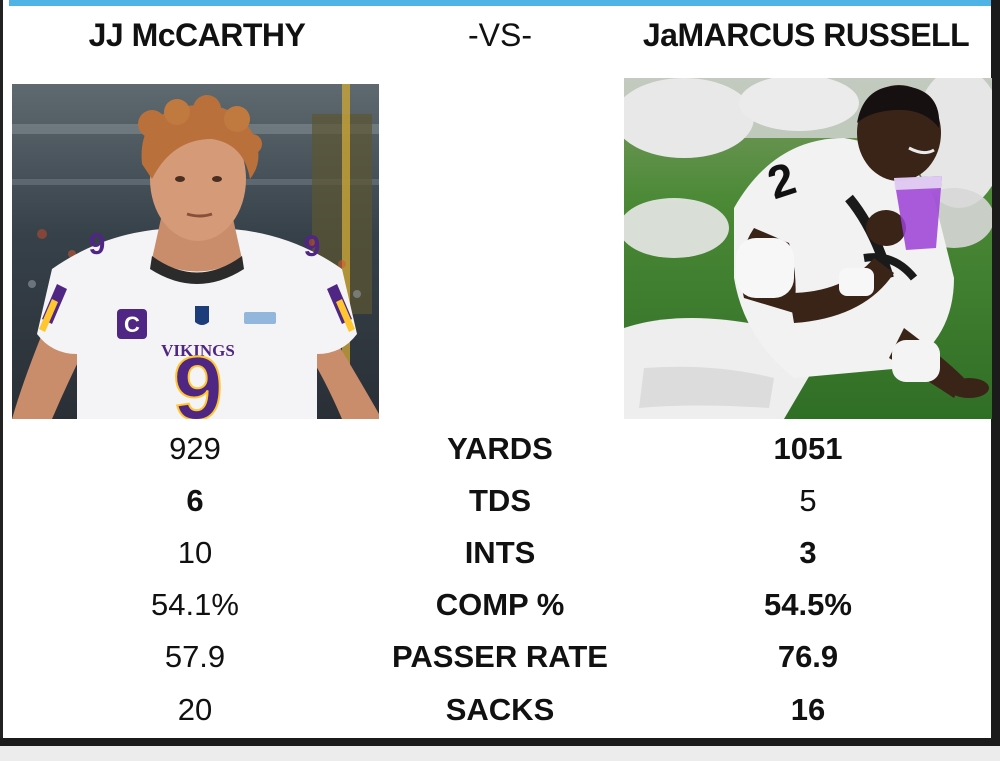 The height and width of the screenshot is (761, 1000). I want to click on stat-label: INTS, so click(500, 552).